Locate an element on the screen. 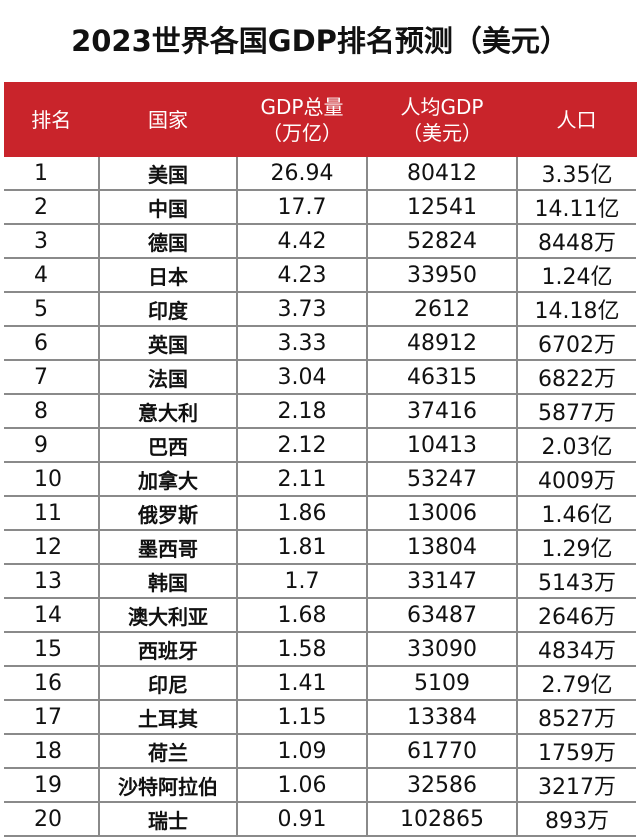 The width and height of the screenshot is (640, 837). table-row: 17 土耳其 1.15 13384 8527万 is located at coordinates (320, 717).